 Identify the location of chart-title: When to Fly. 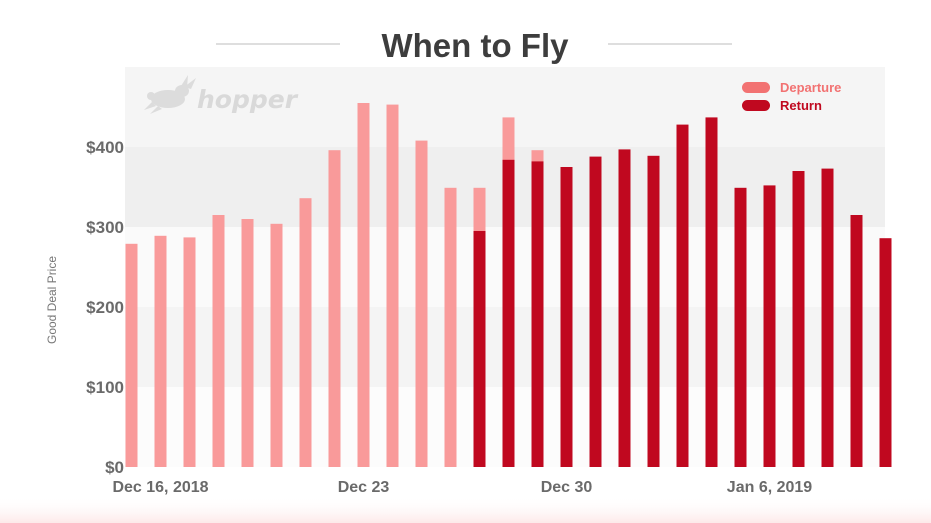
(476, 45).